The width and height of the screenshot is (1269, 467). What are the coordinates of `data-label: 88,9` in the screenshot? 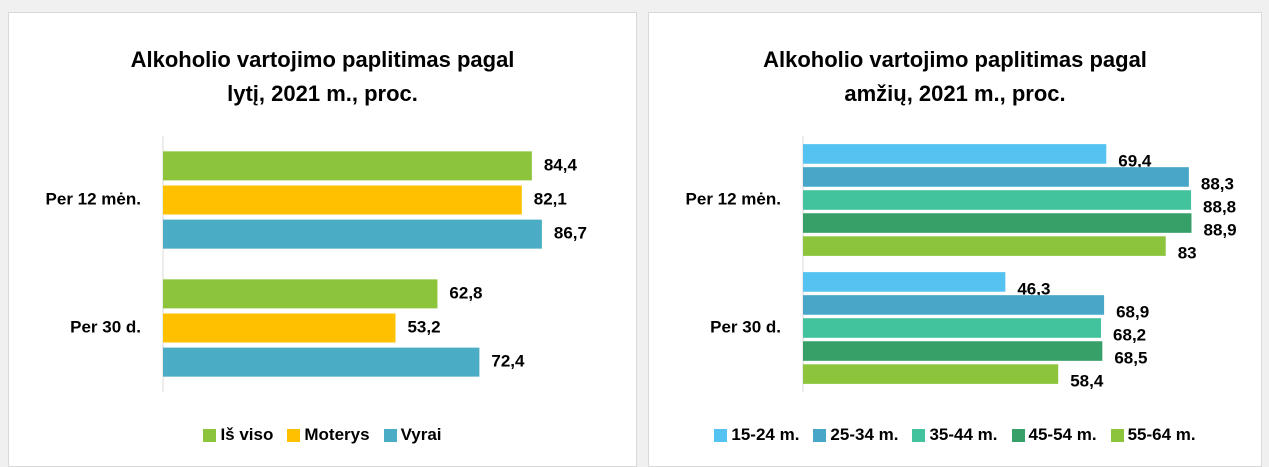 It's located at (1219, 230).